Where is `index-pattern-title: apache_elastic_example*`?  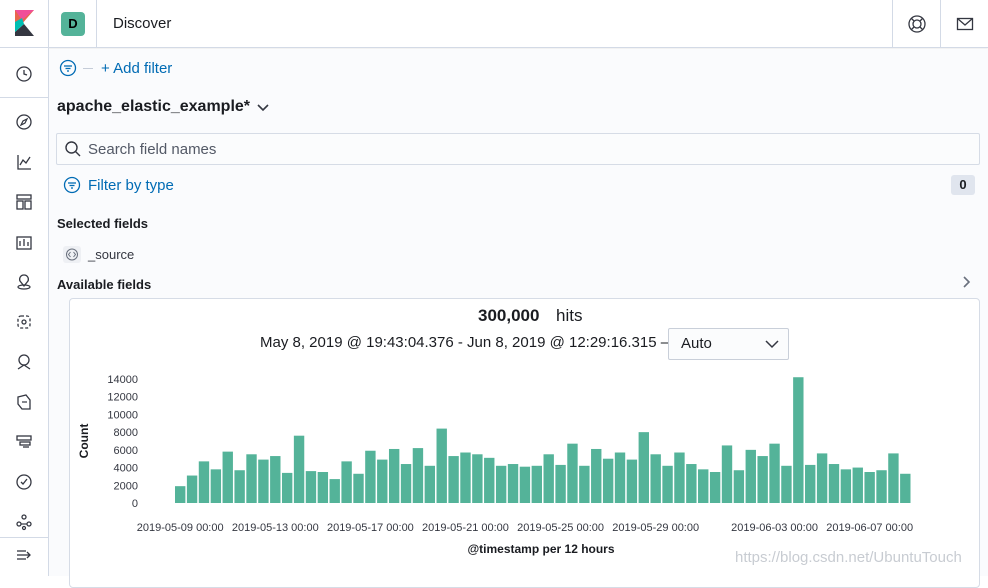
index-pattern-title: apache_elastic_example* is located at coordinates (154, 106).